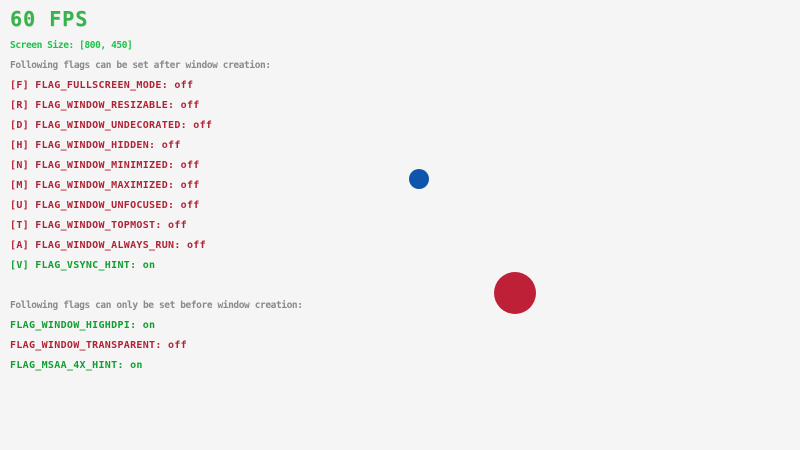 The image size is (800, 450). What do you see at coordinates (105, 205) in the screenshot?
I see `flag-window-unfocused: [U] FLAG_WINDOW_UNFOCUSED: off` at bounding box center [105, 205].